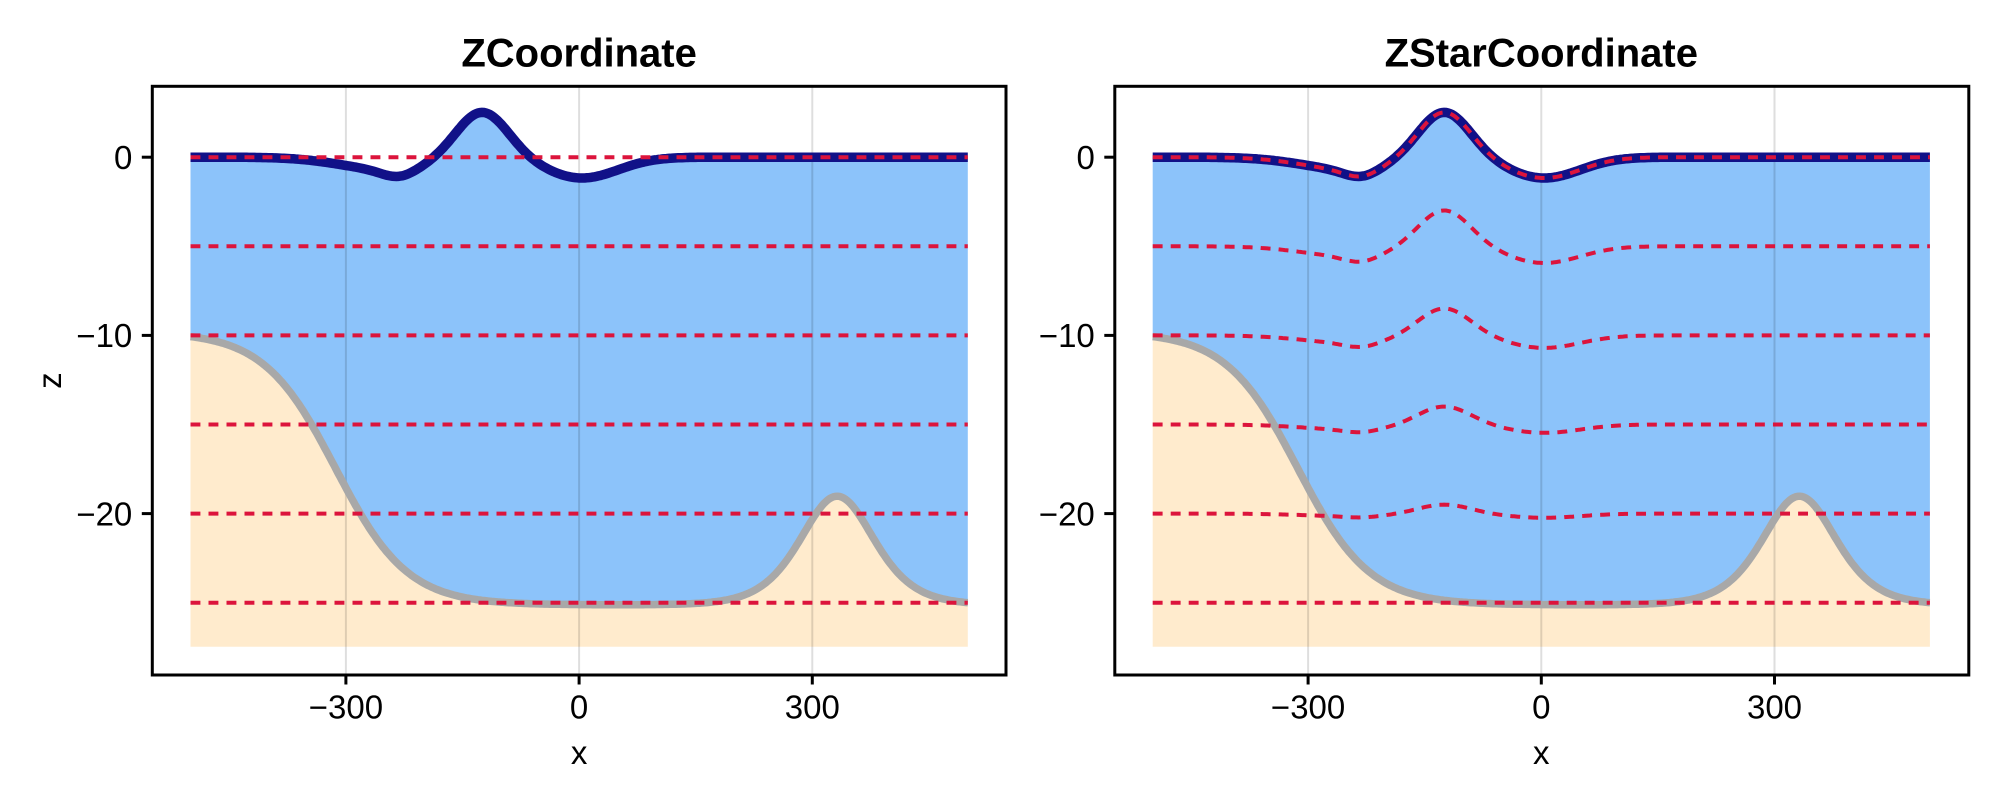 This screenshot has width=2000, height=800. What do you see at coordinates (1541, 54) in the screenshot?
I see `svg-text: ZStarCoordinate` at bounding box center [1541, 54].